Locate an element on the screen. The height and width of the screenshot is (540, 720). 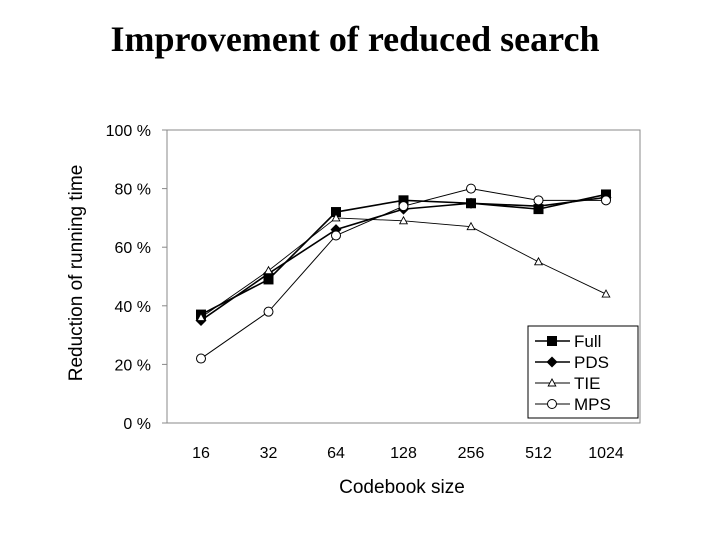
y-tick-label: 100 % is located at coordinates (128, 131).